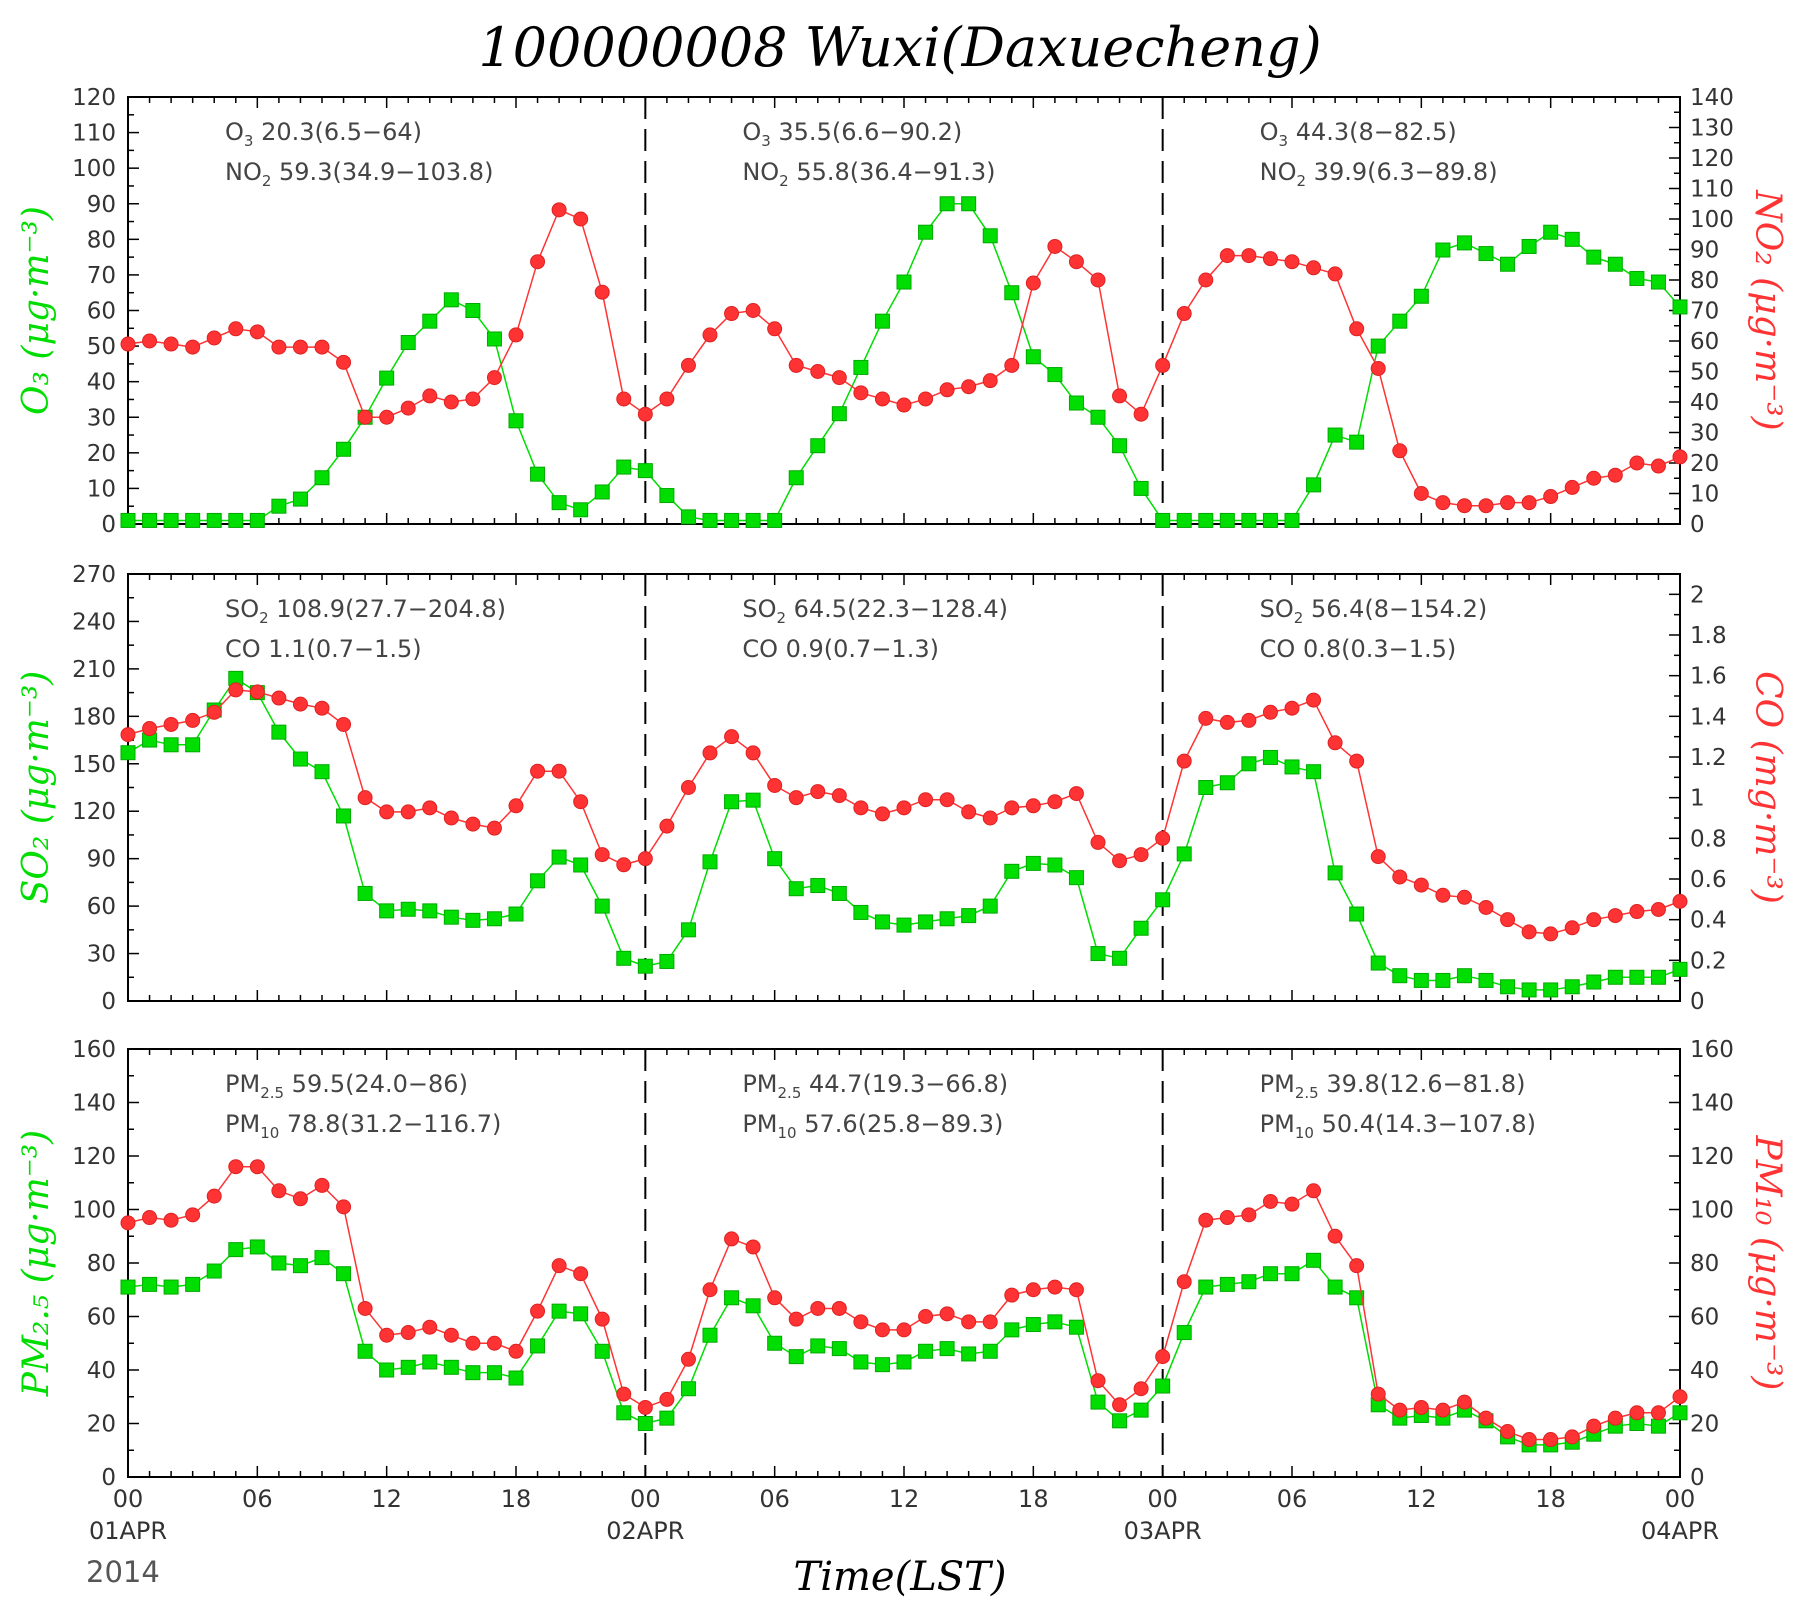  What do you see at coordinates (645, 1499) in the screenshot?
I see `x-tick-label: 00` at bounding box center [645, 1499].